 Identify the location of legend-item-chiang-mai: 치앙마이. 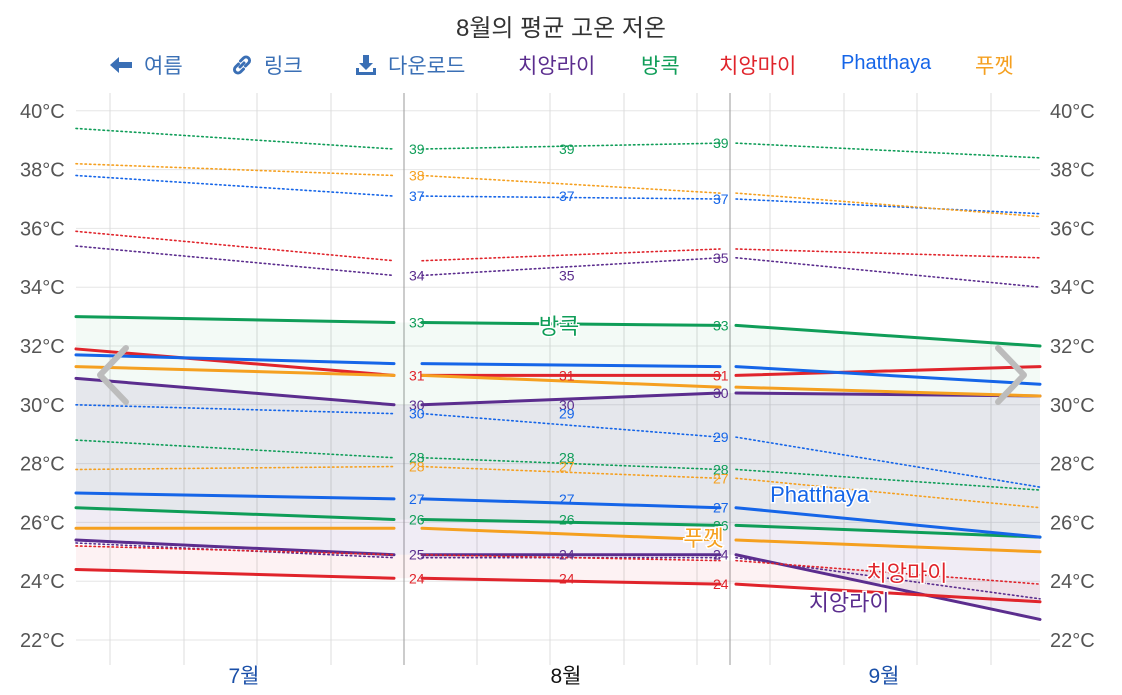
(757, 65).